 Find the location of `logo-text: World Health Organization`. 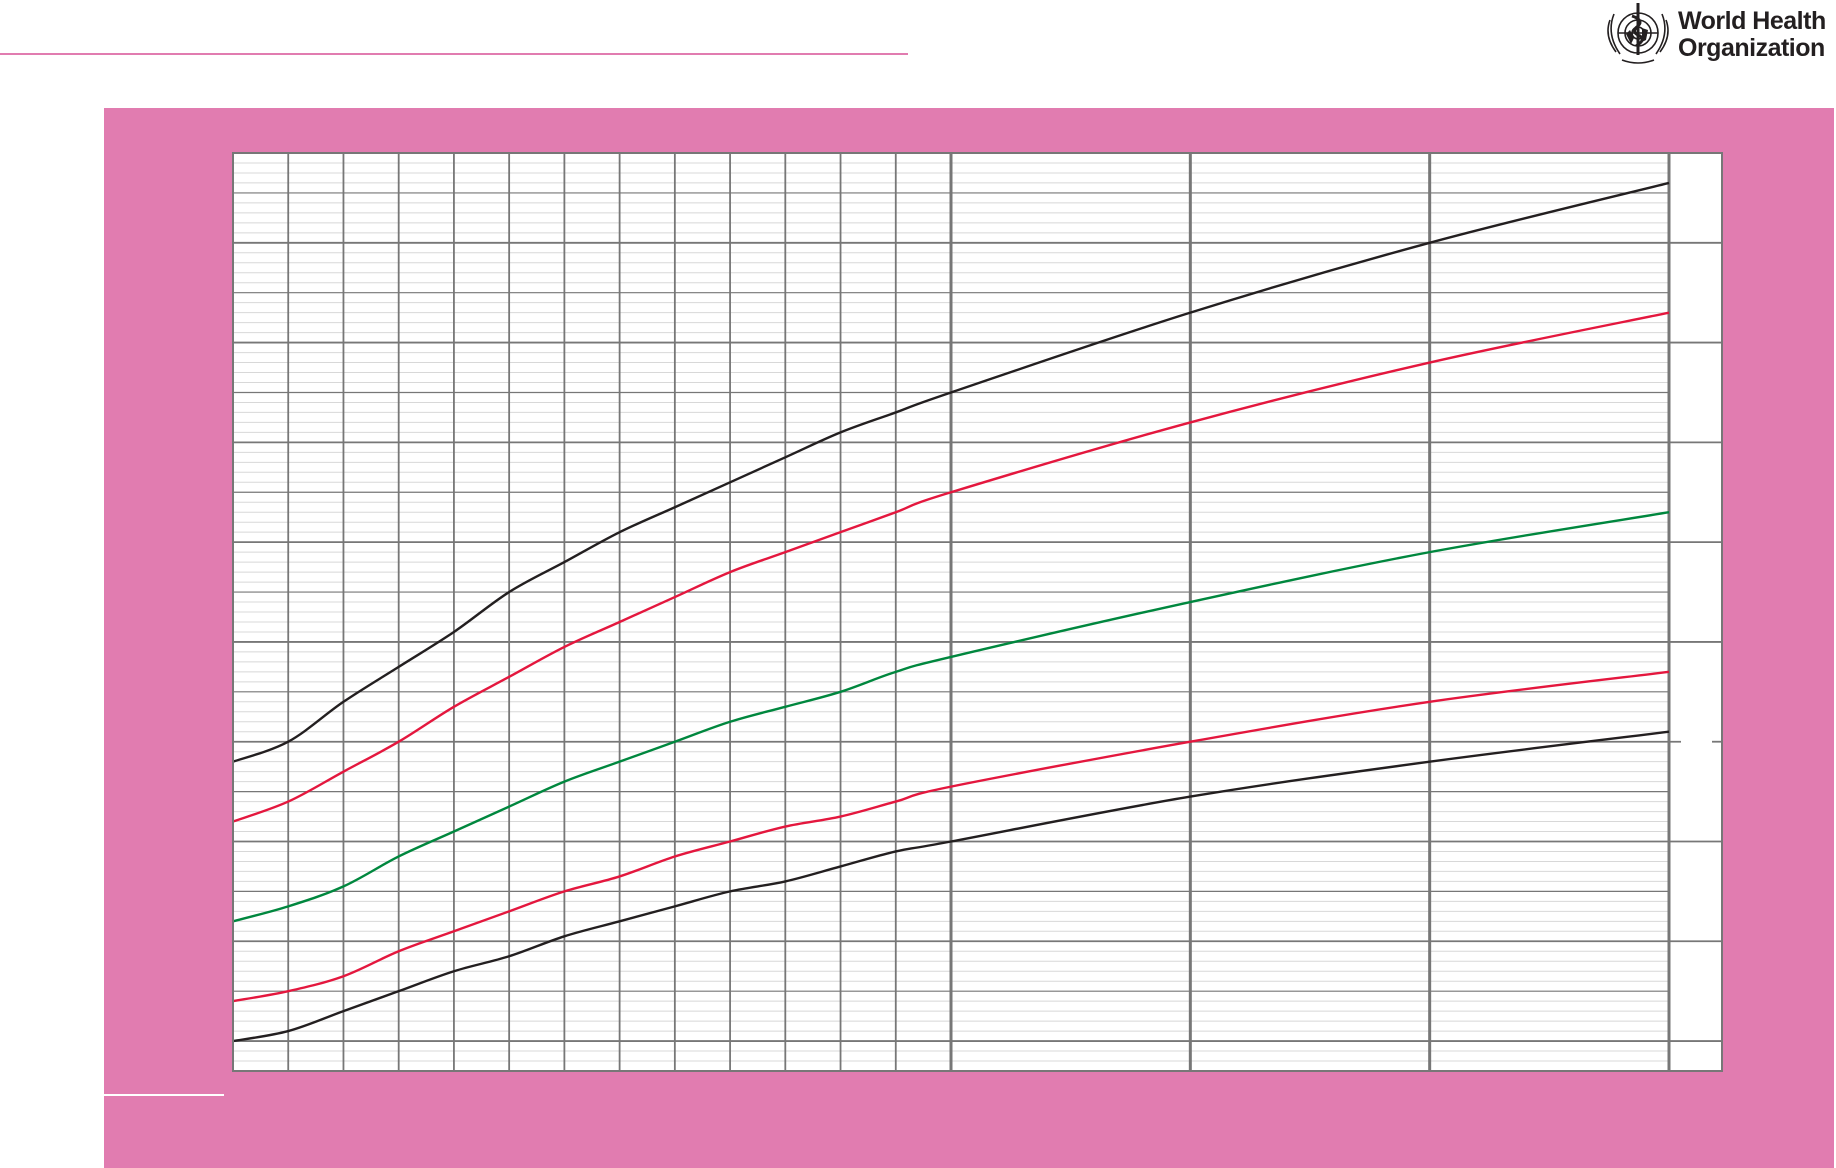

logo-text: World Health Organization is located at coordinates (1752, 35).